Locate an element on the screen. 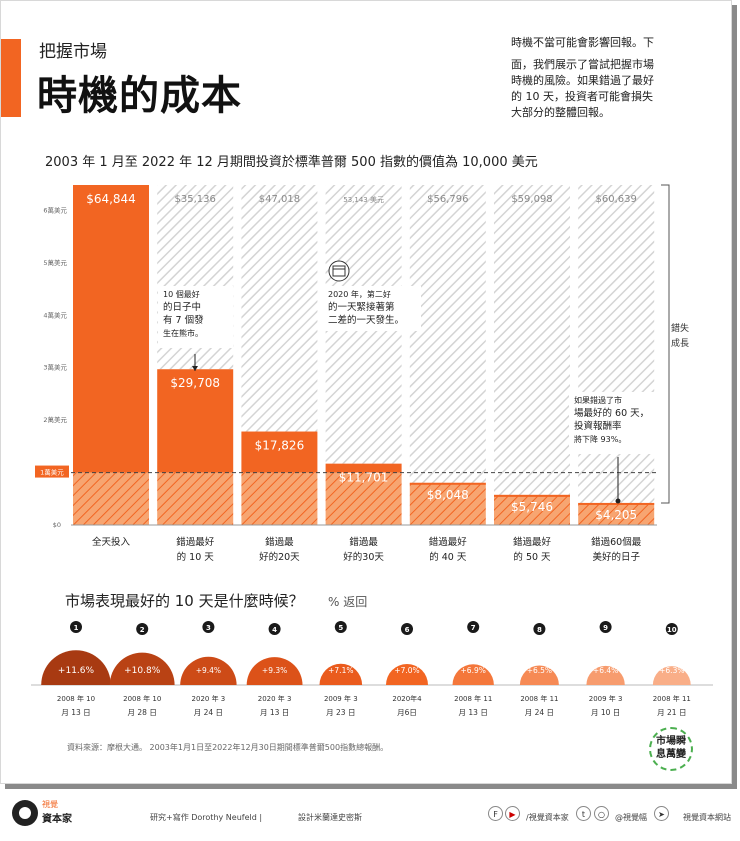  ytick-label-3: 3萬美元 is located at coordinates (55, 367).